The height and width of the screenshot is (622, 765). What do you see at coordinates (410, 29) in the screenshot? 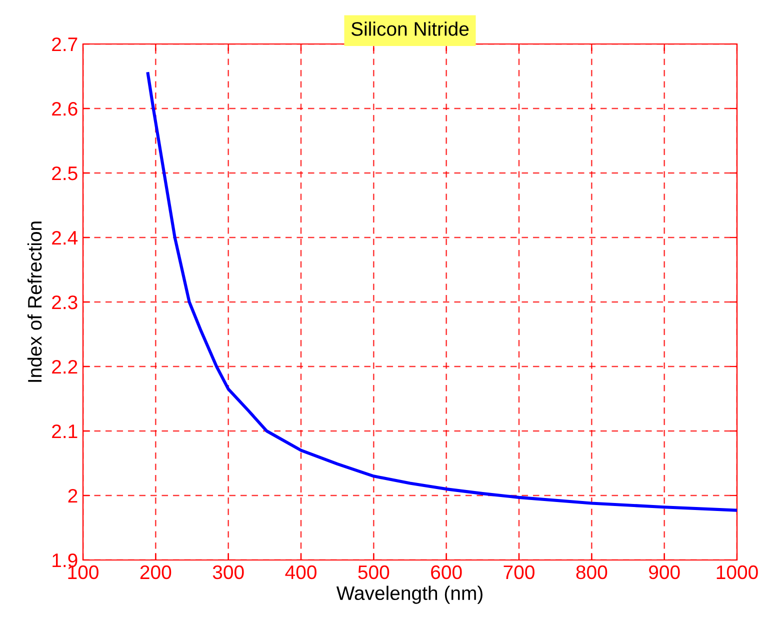
I see `chart-title: Silicon Nitride` at bounding box center [410, 29].